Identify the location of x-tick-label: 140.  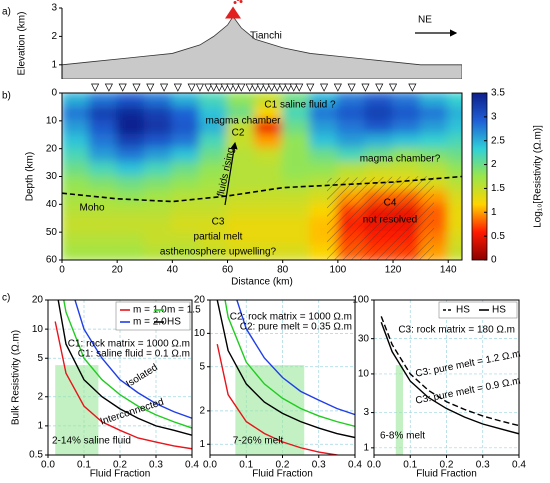
(448, 270).